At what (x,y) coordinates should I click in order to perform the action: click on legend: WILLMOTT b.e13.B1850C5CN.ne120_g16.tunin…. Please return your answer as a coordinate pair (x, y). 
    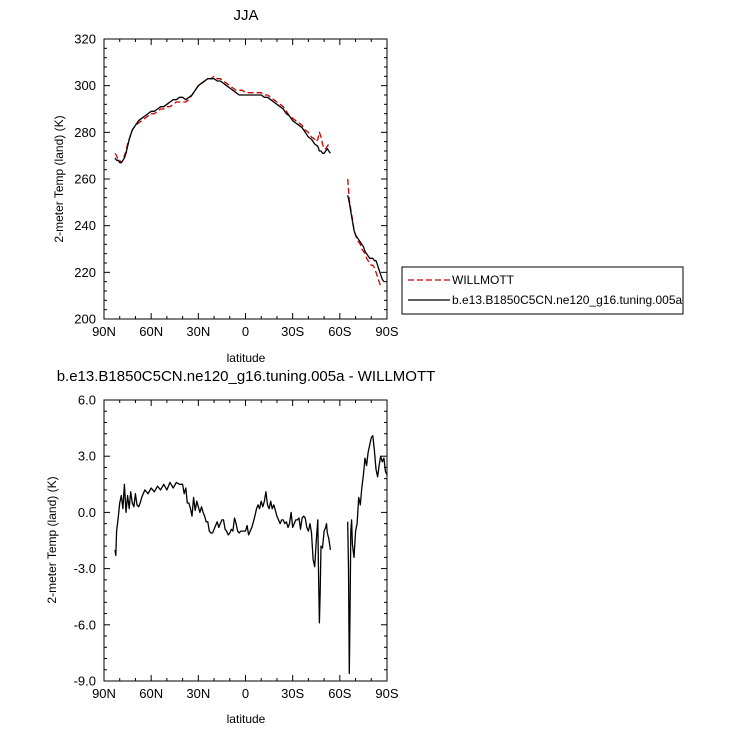
    Looking at the image, I should click on (542, 290).